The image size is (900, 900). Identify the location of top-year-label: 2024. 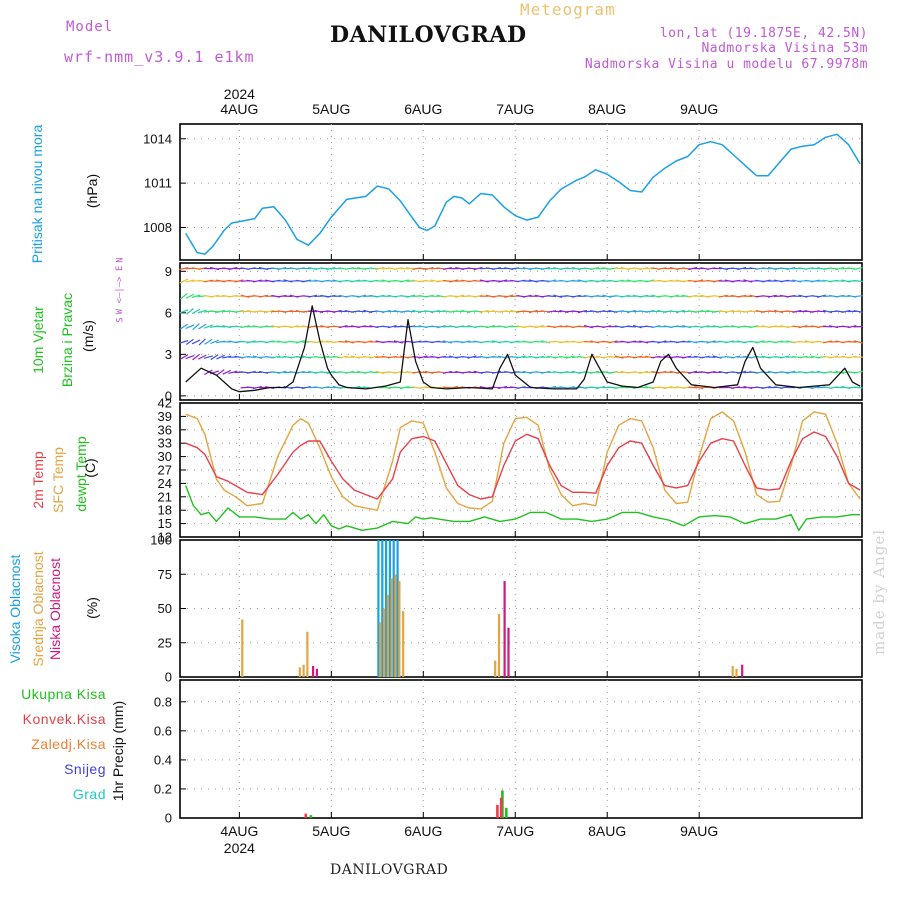
(239, 94).